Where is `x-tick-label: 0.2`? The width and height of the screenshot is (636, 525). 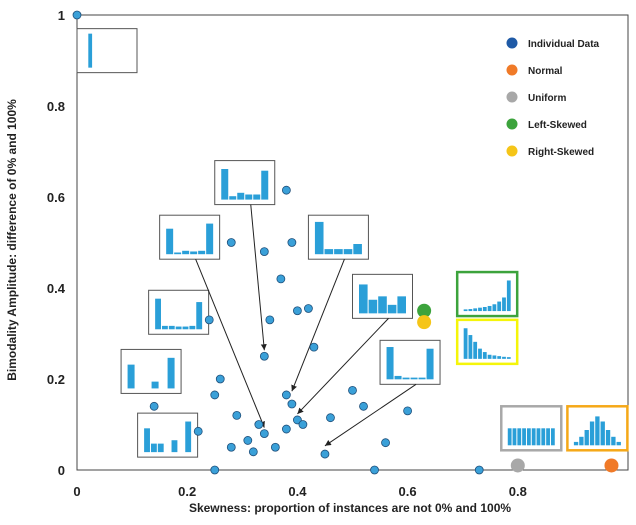
x-tick-label: 0.2 is located at coordinates (187, 491).